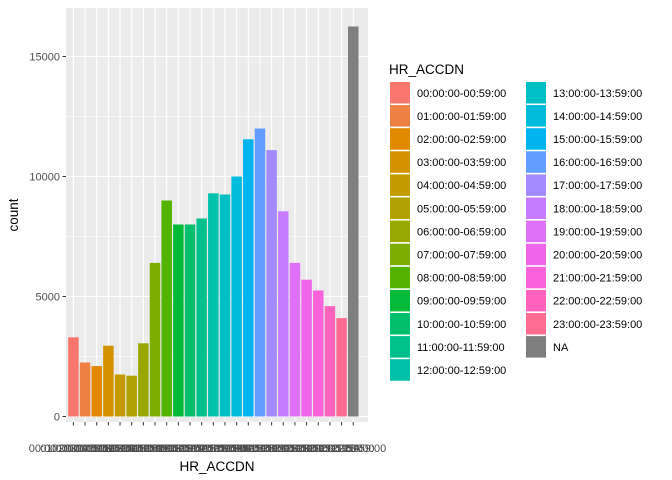  Describe the element at coordinates (597, 255) in the screenshot. I see `legend-label: 20:00:00-20:59:00` at that location.